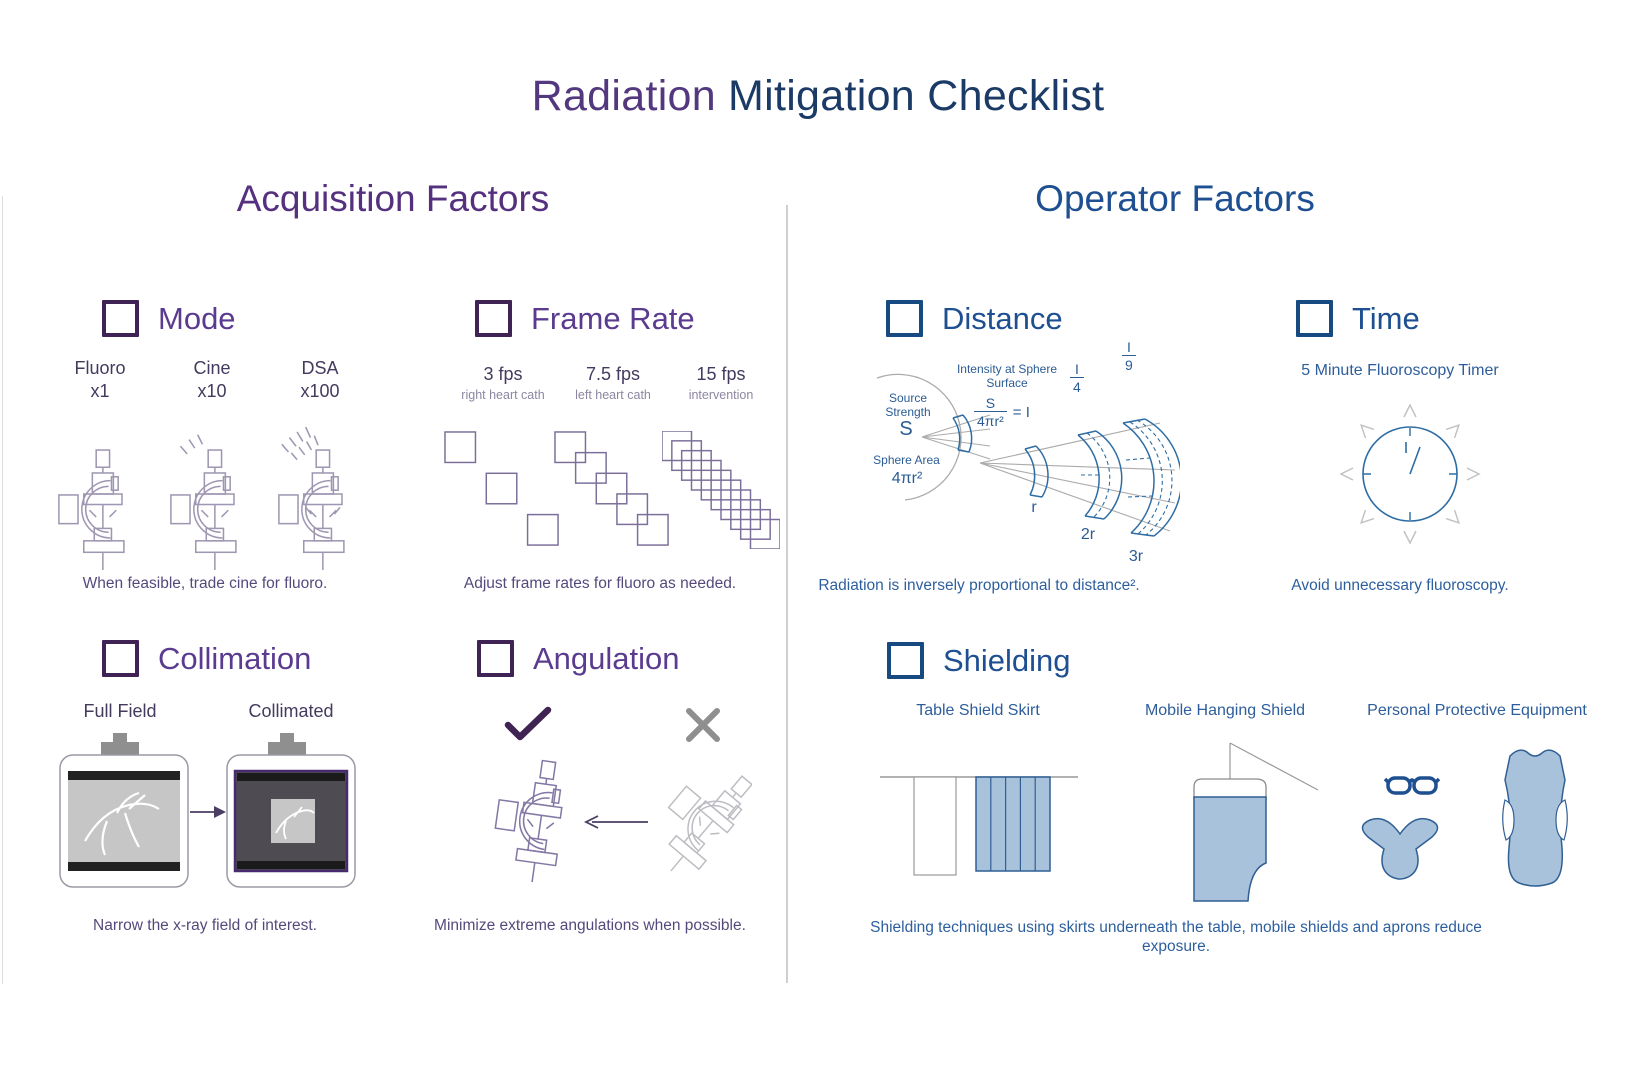  What do you see at coordinates (529, 819) in the screenshot?
I see `c-arm-good-angle-icon` at bounding box center [529, 819].